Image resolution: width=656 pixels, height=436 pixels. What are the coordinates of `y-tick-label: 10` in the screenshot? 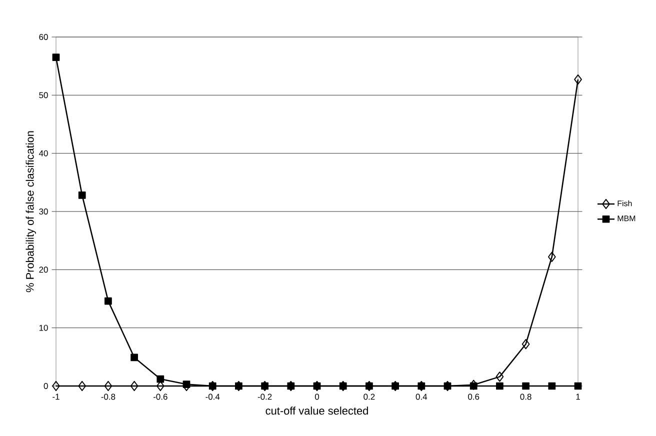 It's located at (43, 327).